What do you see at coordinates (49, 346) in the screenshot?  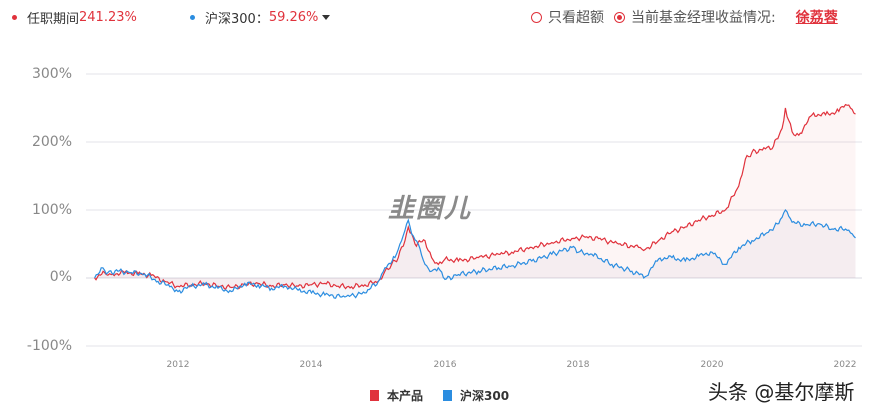 I see `y-tick-minus-100: -100%` at bounding box center [49, 346].